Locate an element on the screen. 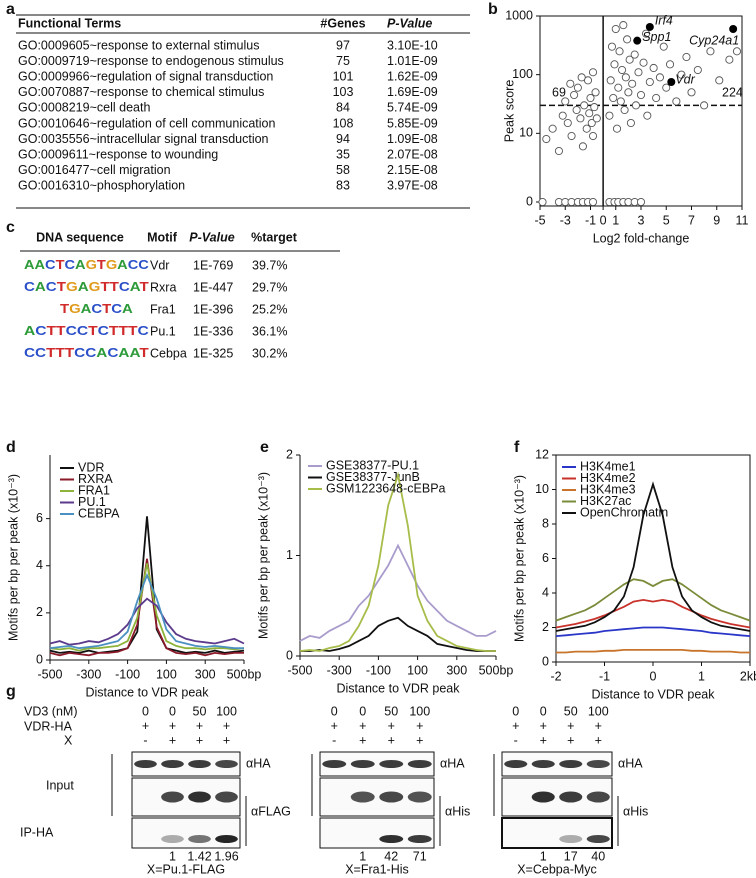 The height and width of the screenshot is (878, 756). table-header: P-Value is located at coordinates (409, 23).